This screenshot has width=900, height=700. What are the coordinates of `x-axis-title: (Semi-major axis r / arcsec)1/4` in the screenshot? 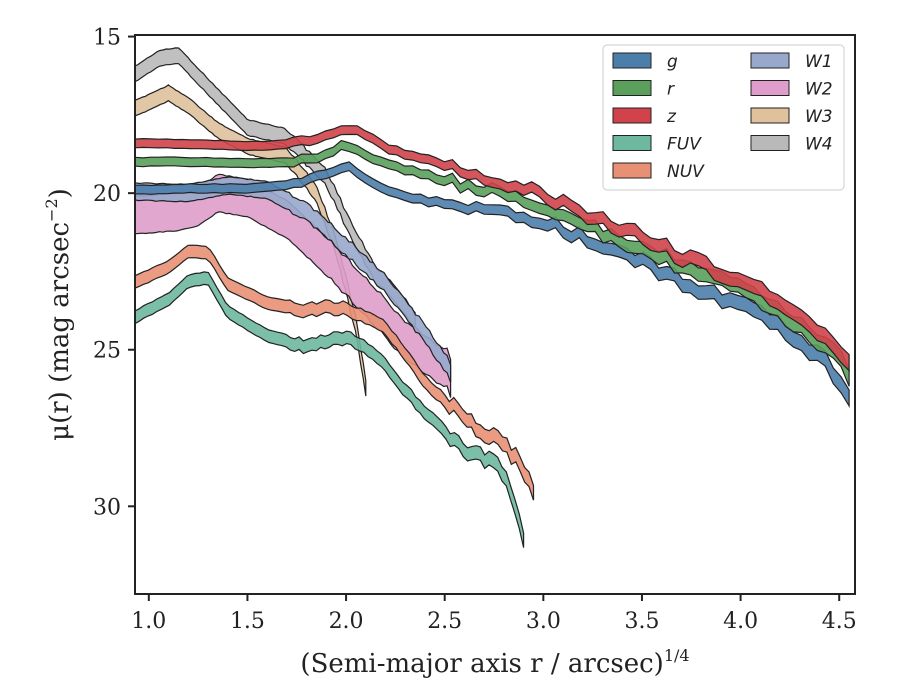 It's located at (494, 662).